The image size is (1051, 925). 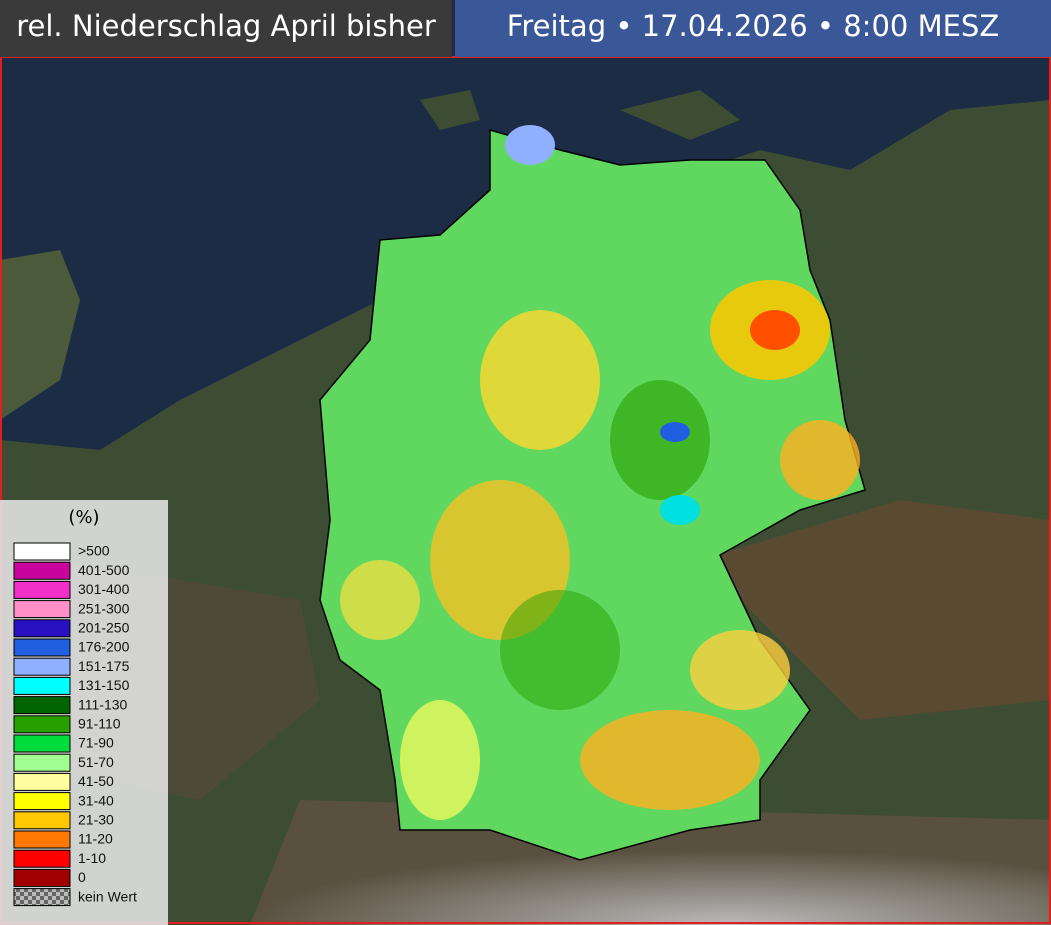 I want to click on legend-label: 401-500, so click(x=104, y=570).